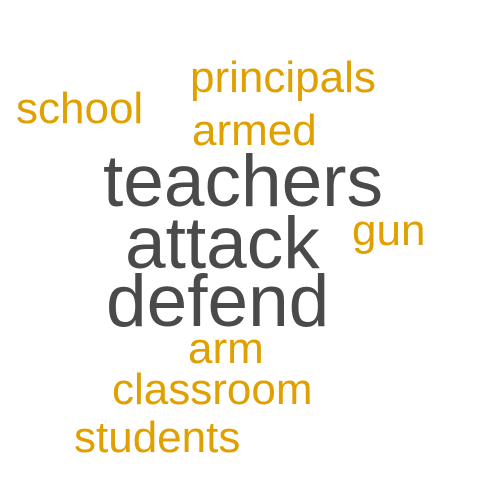  Describe the element at coordinates (389, 230) in the screenshot. I see `word-gun: gun` at that location.